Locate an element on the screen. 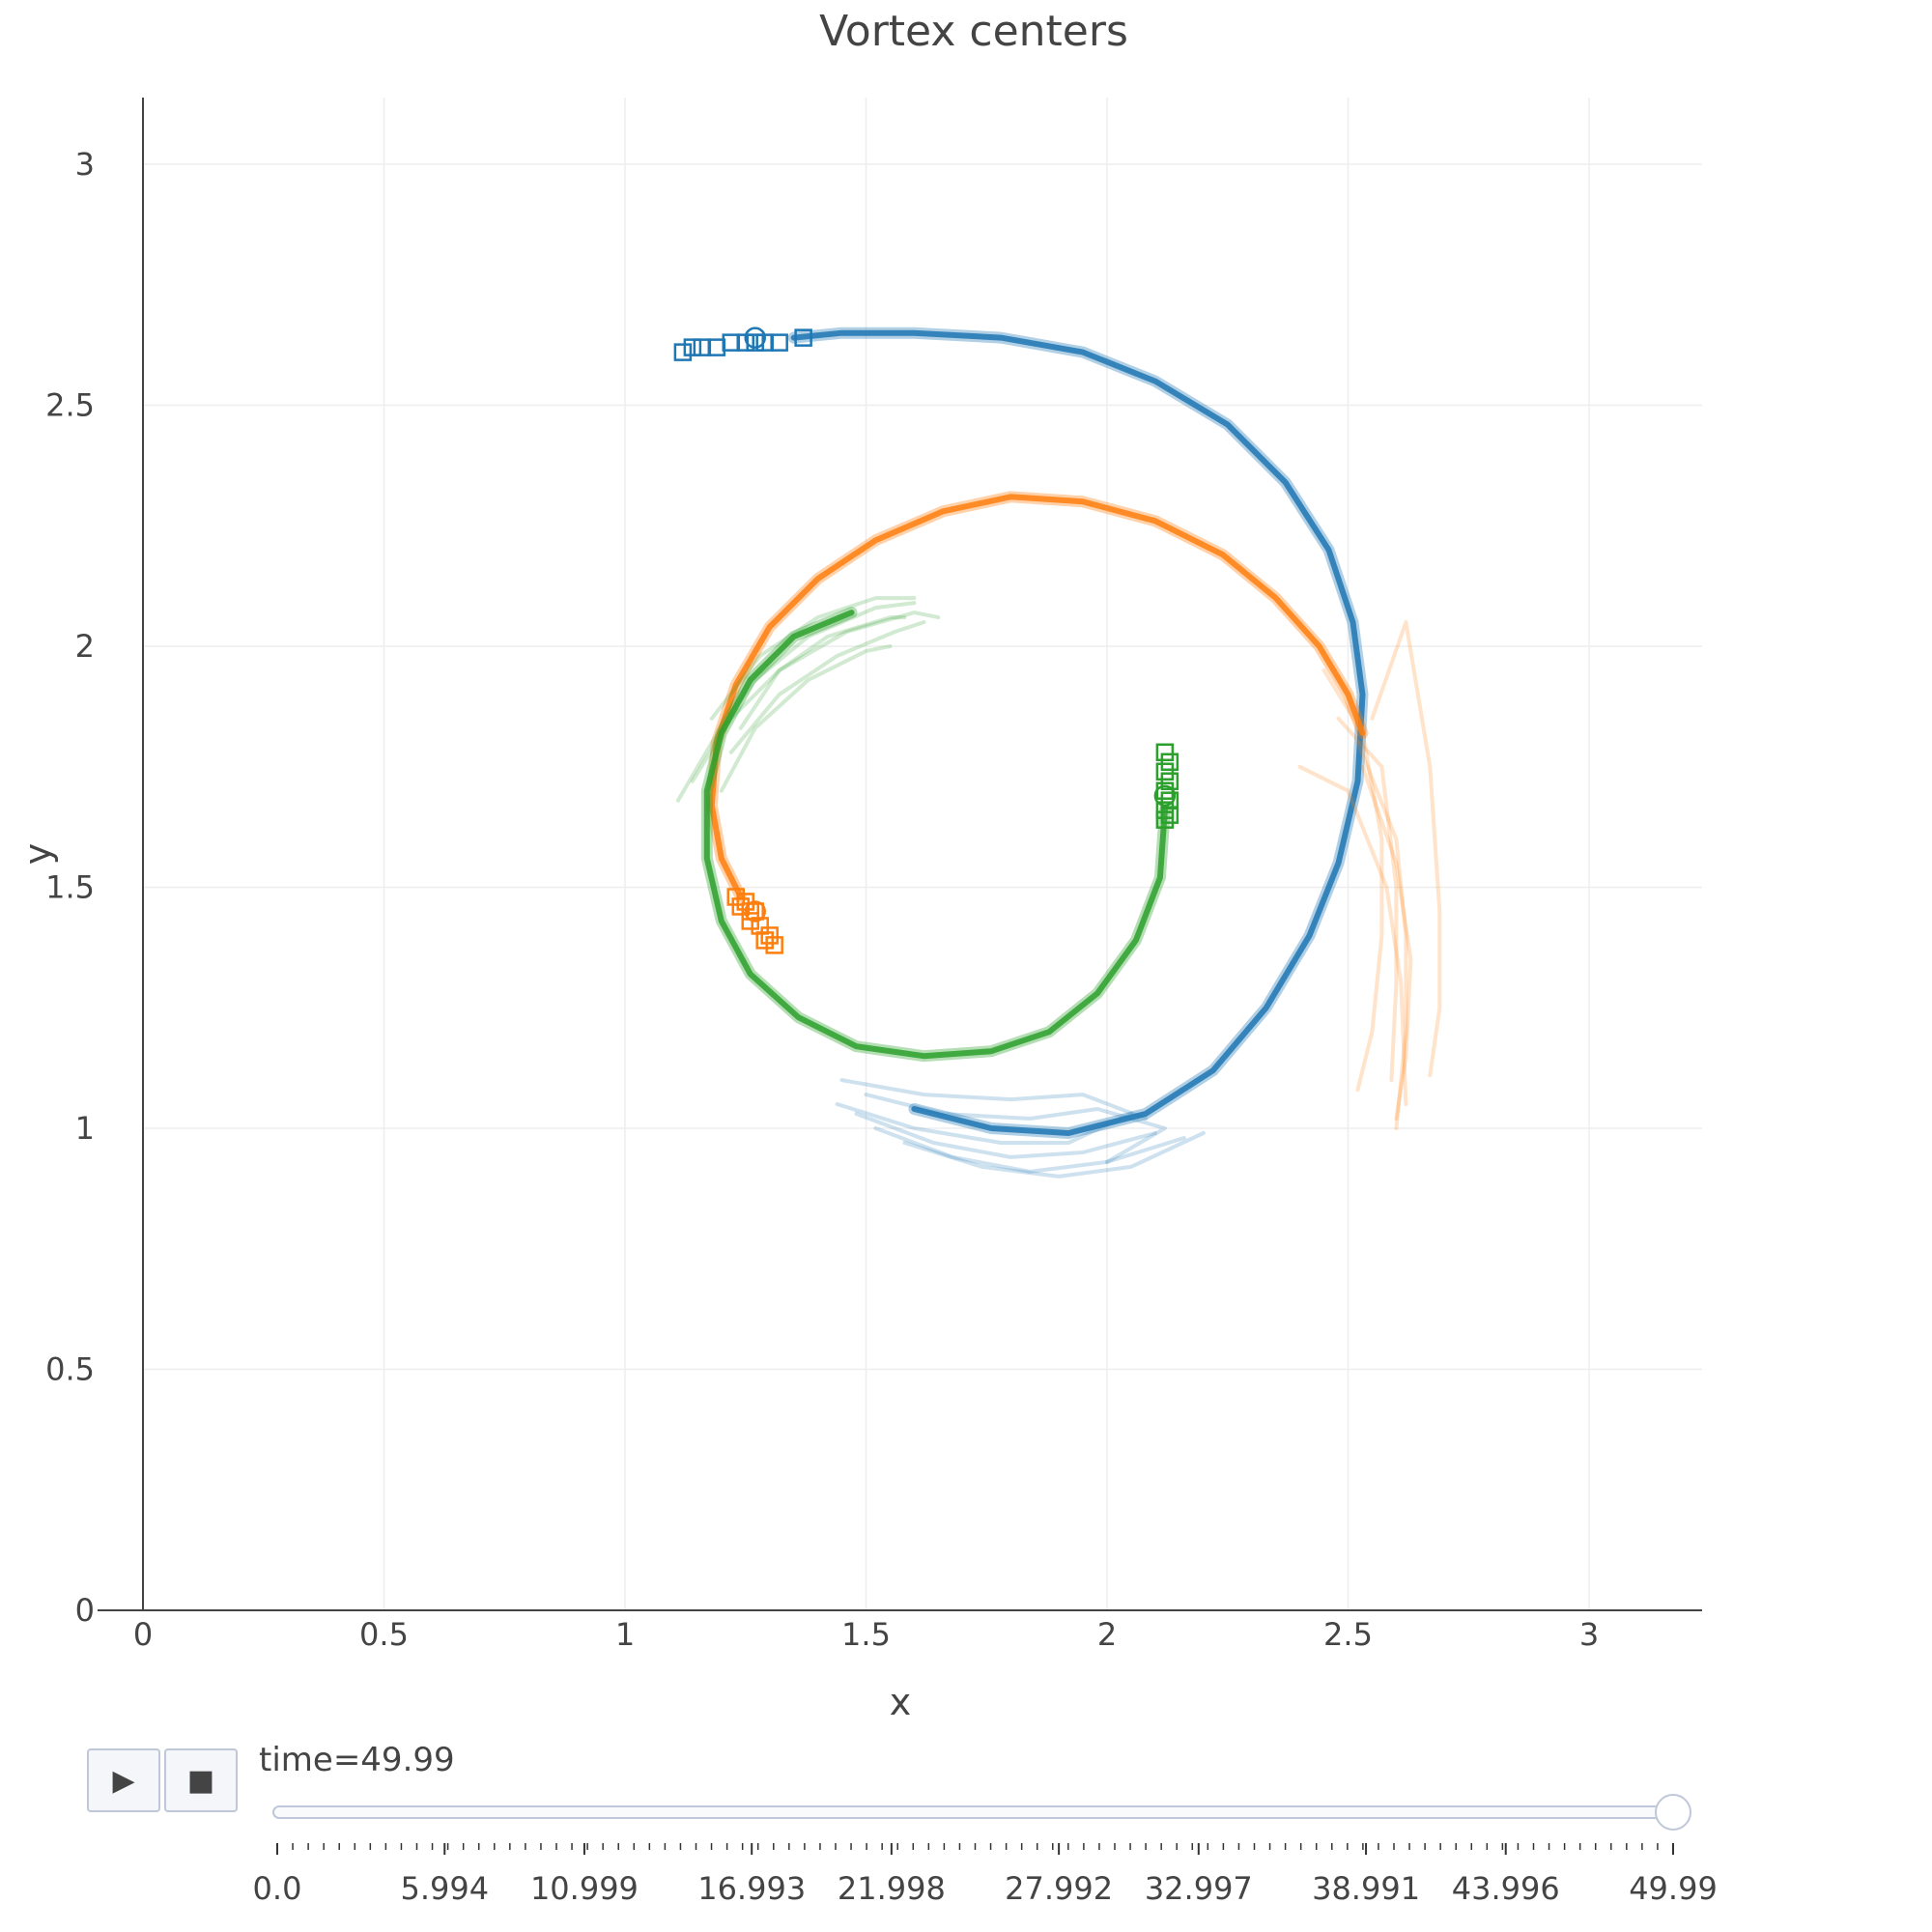 This screenshot has height=1932, width=1932. y-tick-label: 3 is located at coordinates (85, 164).